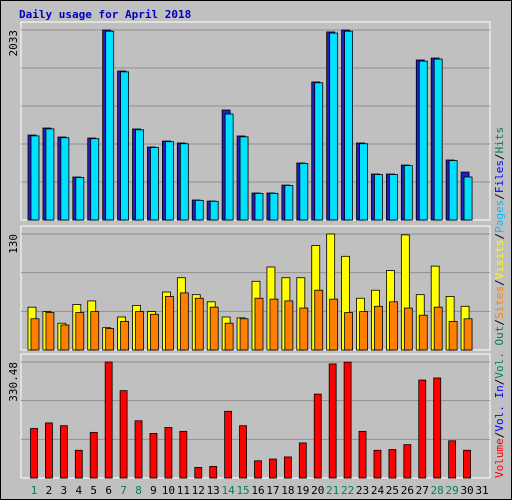  What do you see at coordinates (332, 490) in the screenshot?
I see `x-tick-label: 21` at bounding box center [332, 490].